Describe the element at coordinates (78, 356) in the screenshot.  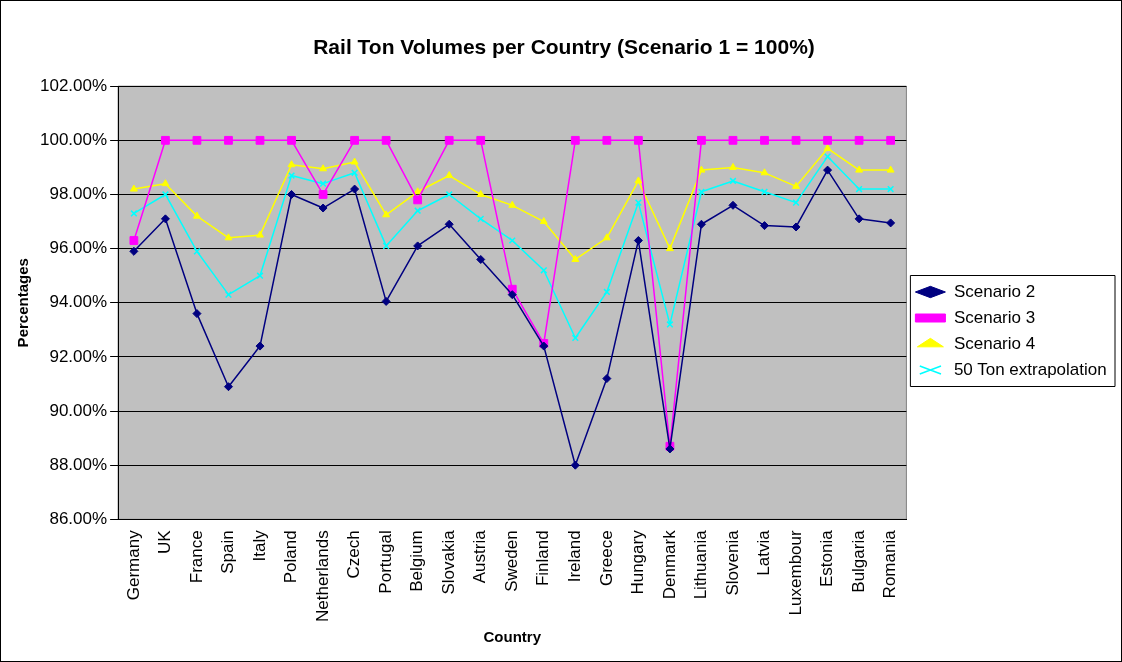
I see `y-tick-label: 92.00%` at that location.